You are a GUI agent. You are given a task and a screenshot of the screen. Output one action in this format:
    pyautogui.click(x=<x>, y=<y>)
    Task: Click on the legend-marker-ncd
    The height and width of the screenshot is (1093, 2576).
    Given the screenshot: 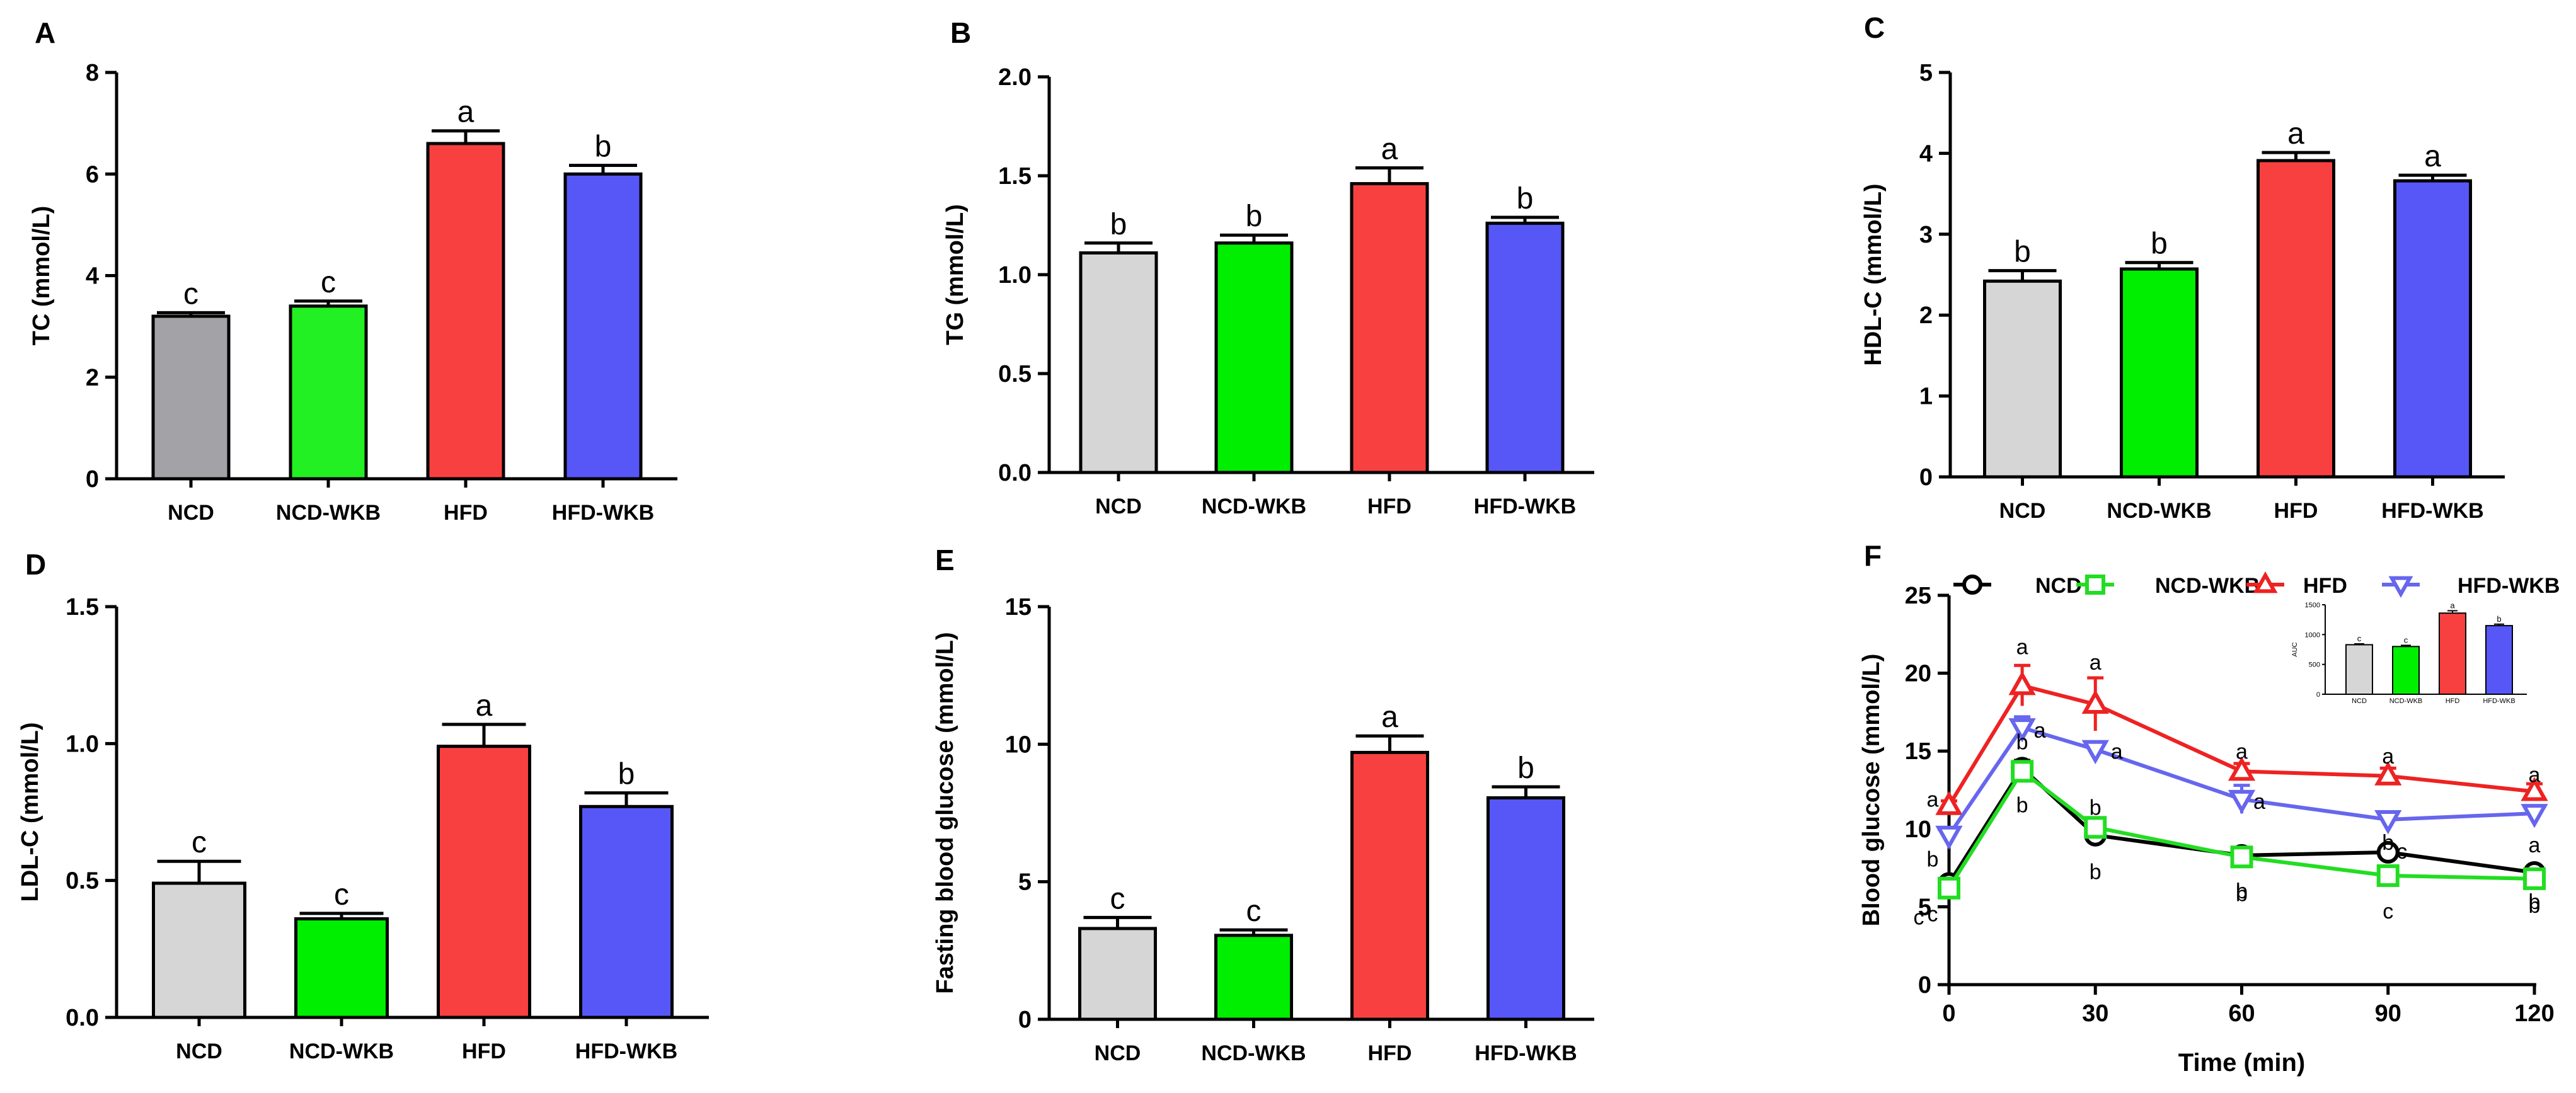 What is the action you would take?
    pyautogui.click(x=1972, y=585)
    